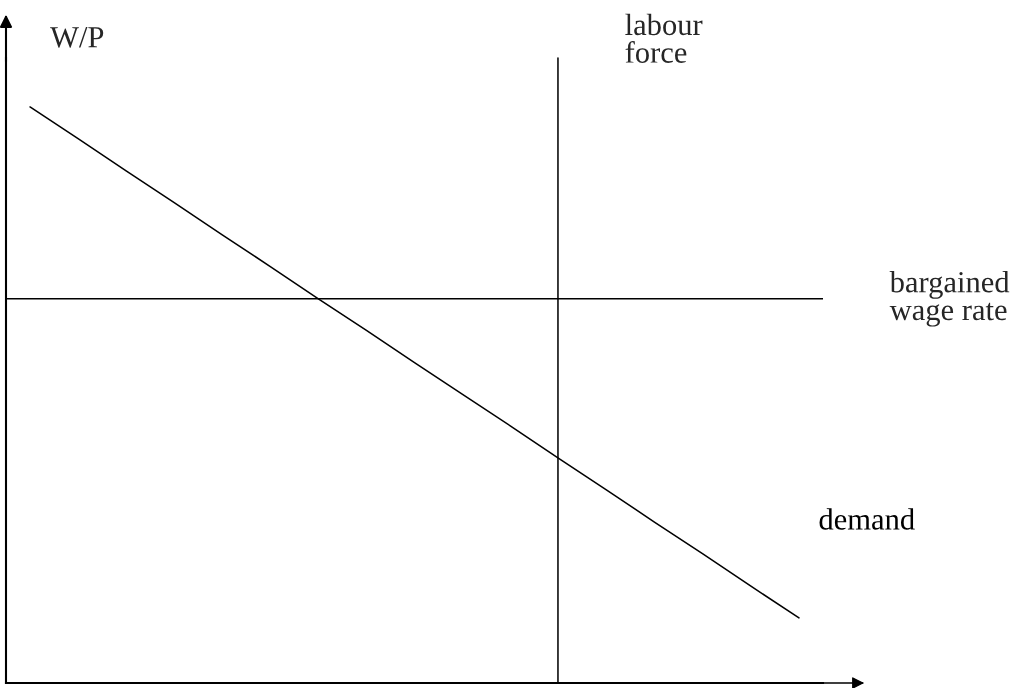  What do you see at coordinates (664, 38) in the screenshot?
I see `text: labour force` at bounding box center [664, 38].